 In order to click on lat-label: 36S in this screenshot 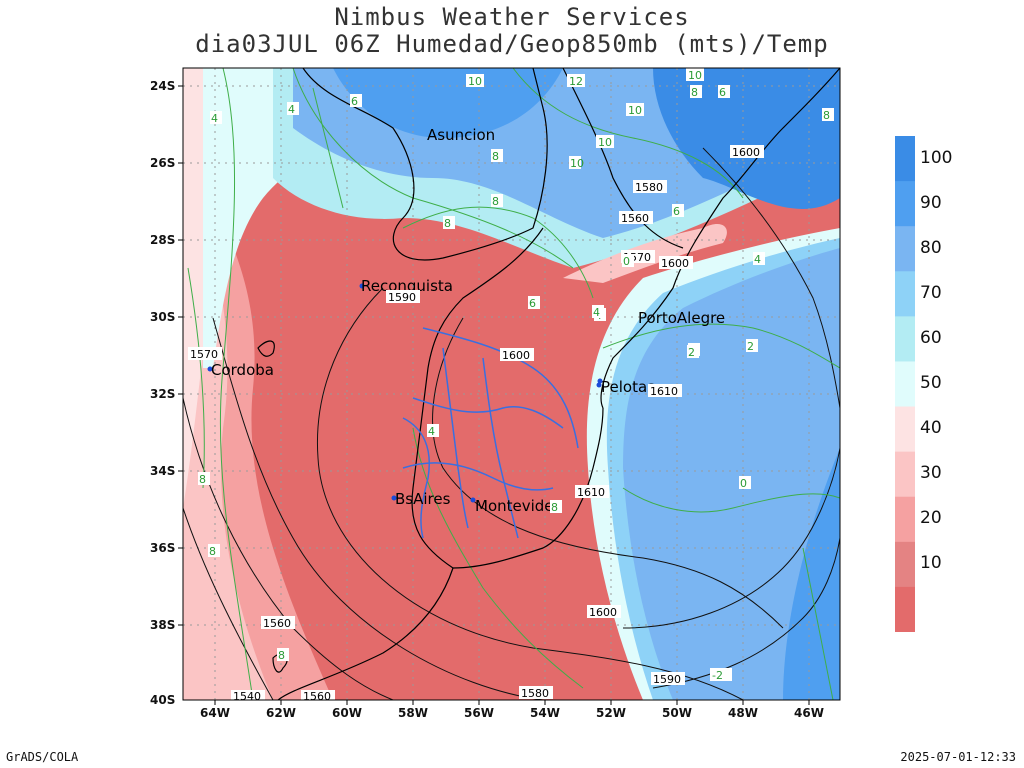, I will do `click(163, 548)`.